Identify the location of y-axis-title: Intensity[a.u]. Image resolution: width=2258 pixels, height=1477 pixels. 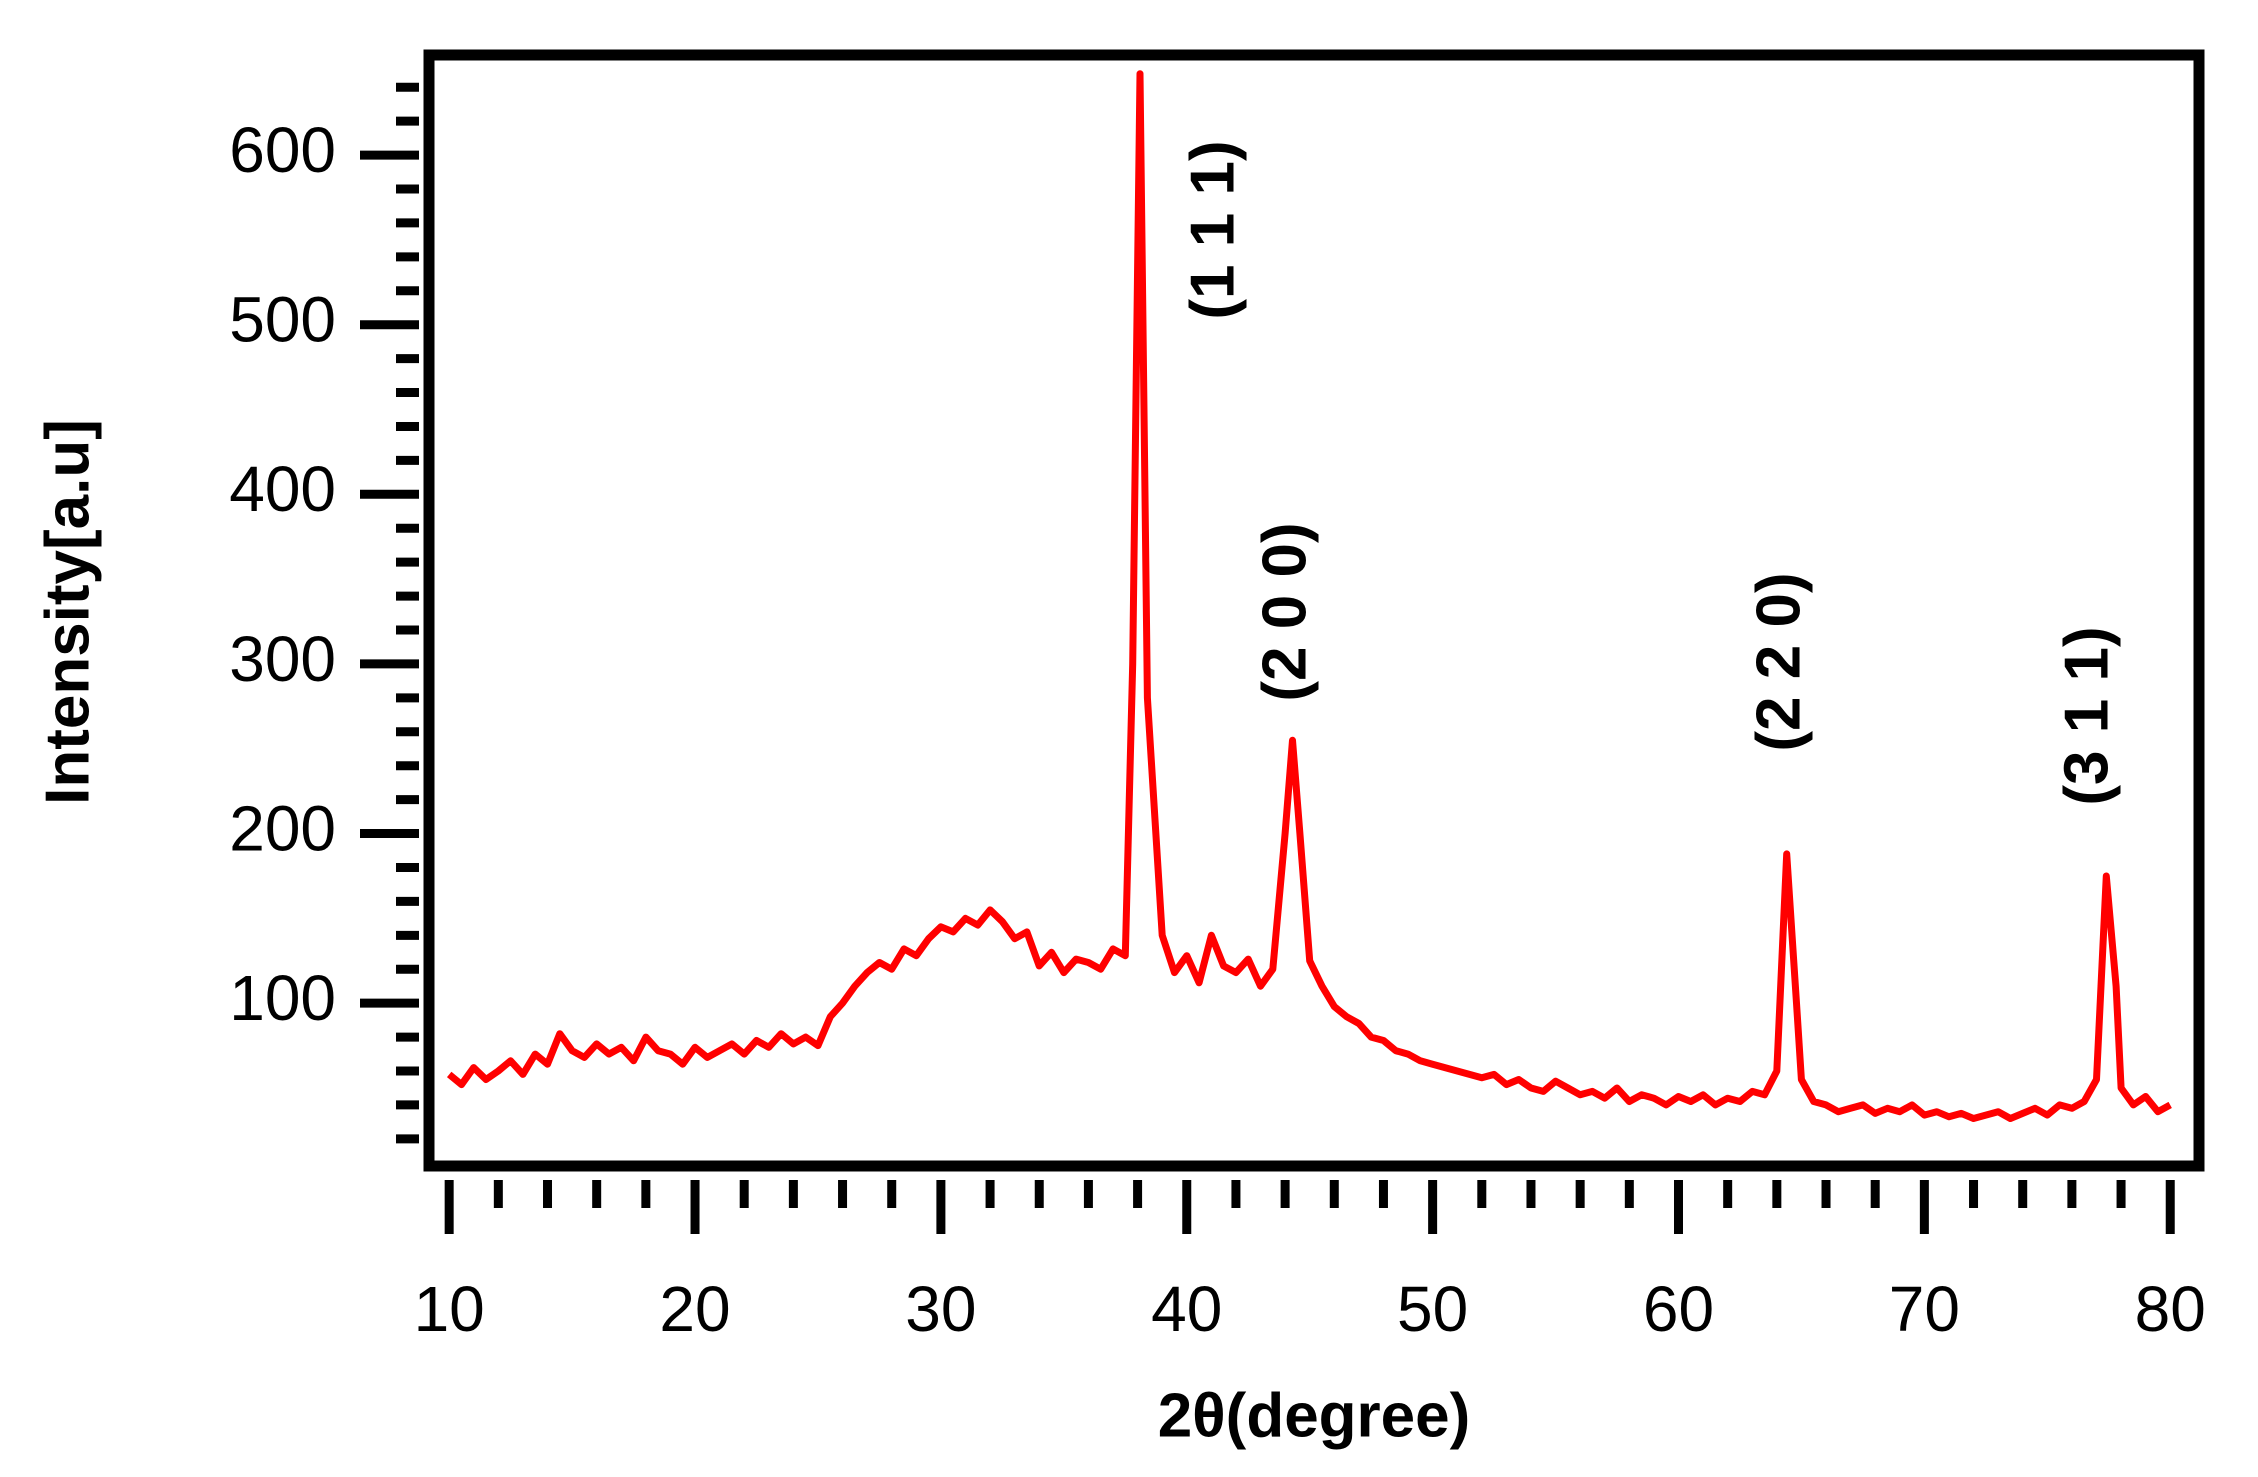
(67, 612).